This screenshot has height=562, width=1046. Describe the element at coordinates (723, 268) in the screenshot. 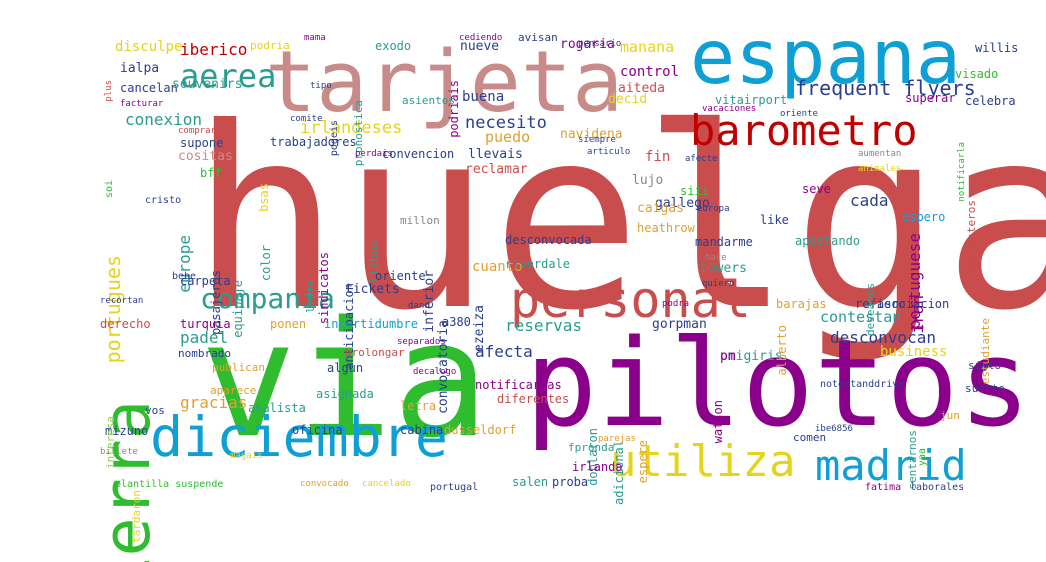

I see `cloud-word: towers` at that location.